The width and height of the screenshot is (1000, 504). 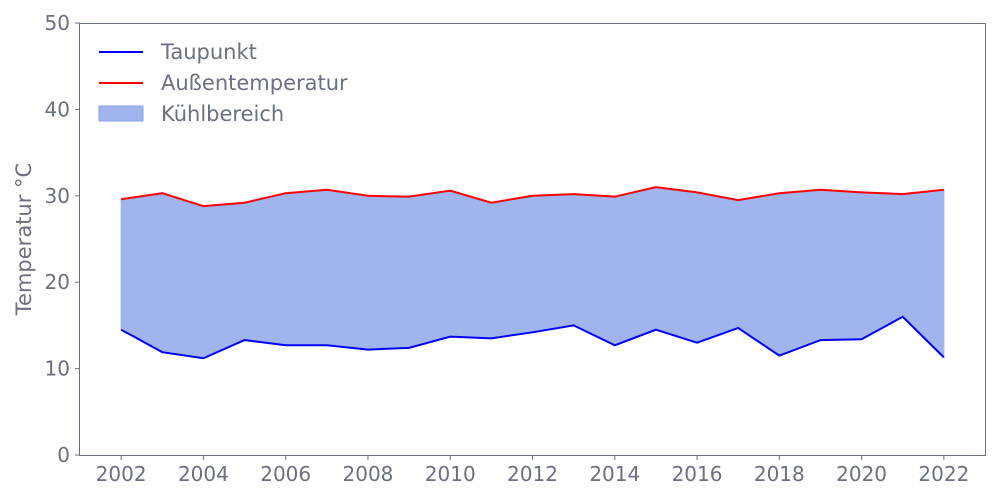 I want to click on y-tick-label: 0, so click(x=63, y=455).